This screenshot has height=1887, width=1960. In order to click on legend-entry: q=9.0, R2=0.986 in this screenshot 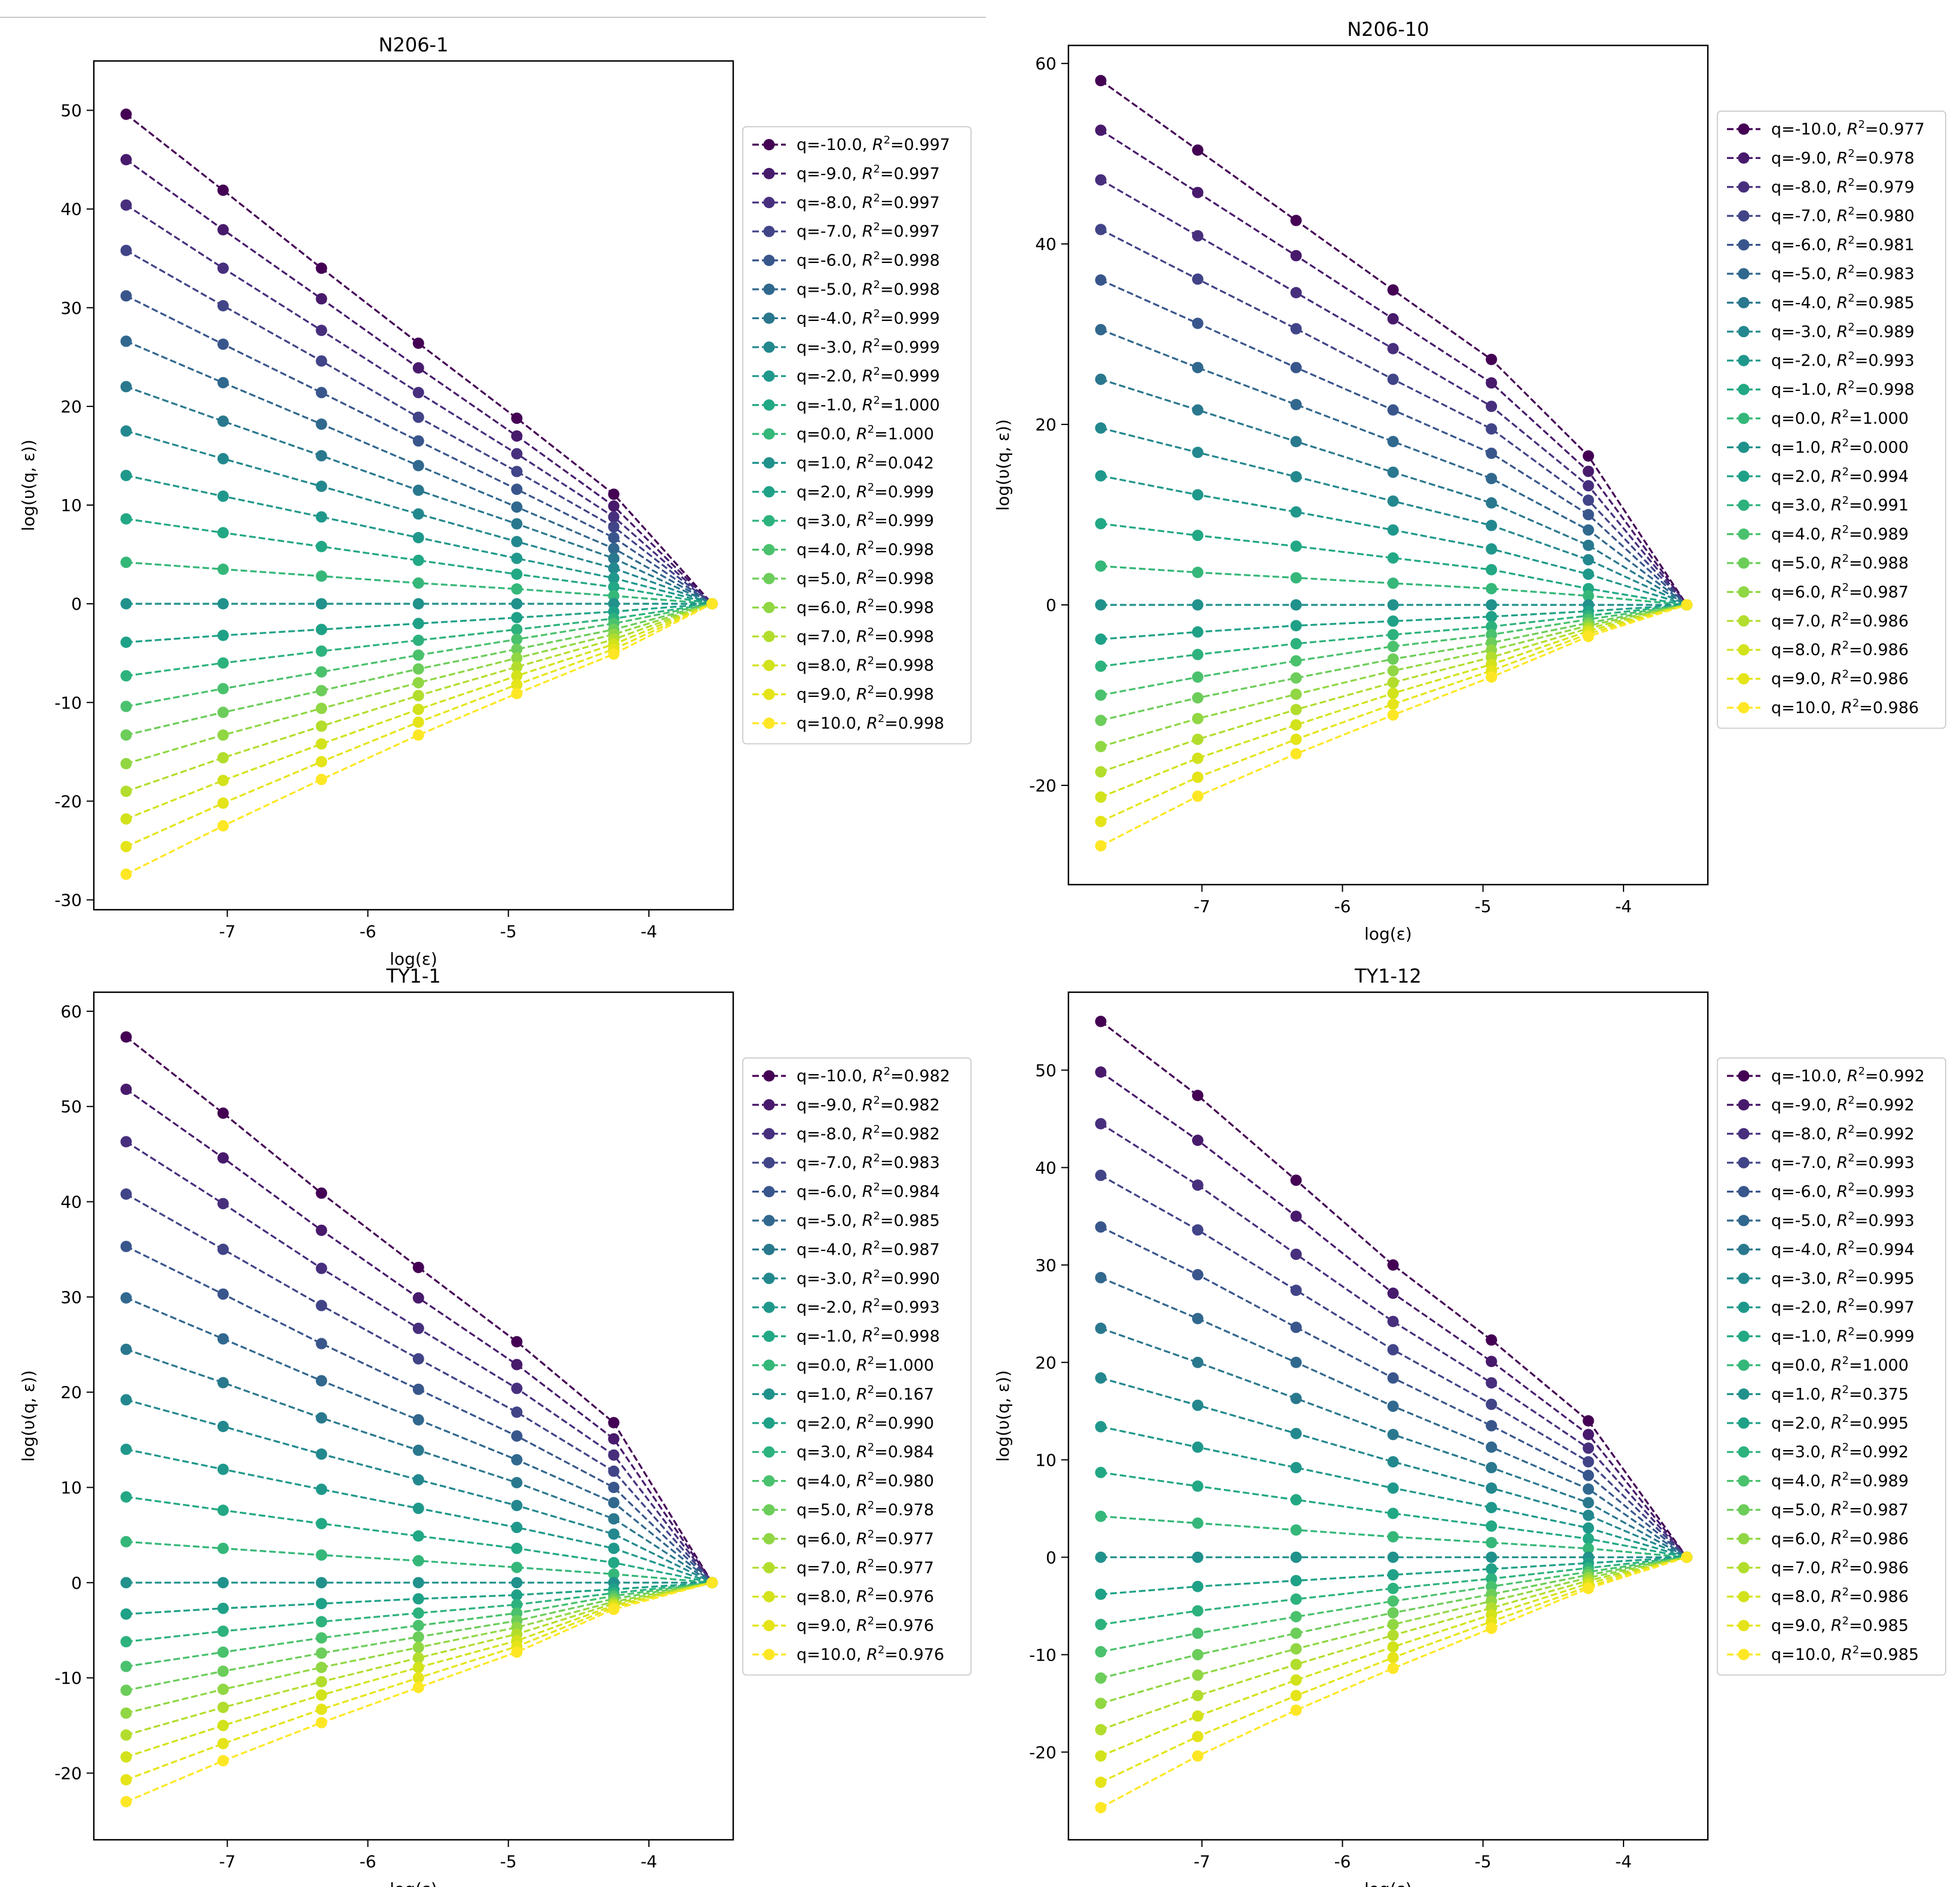, I will do `click(1840, 678)`.